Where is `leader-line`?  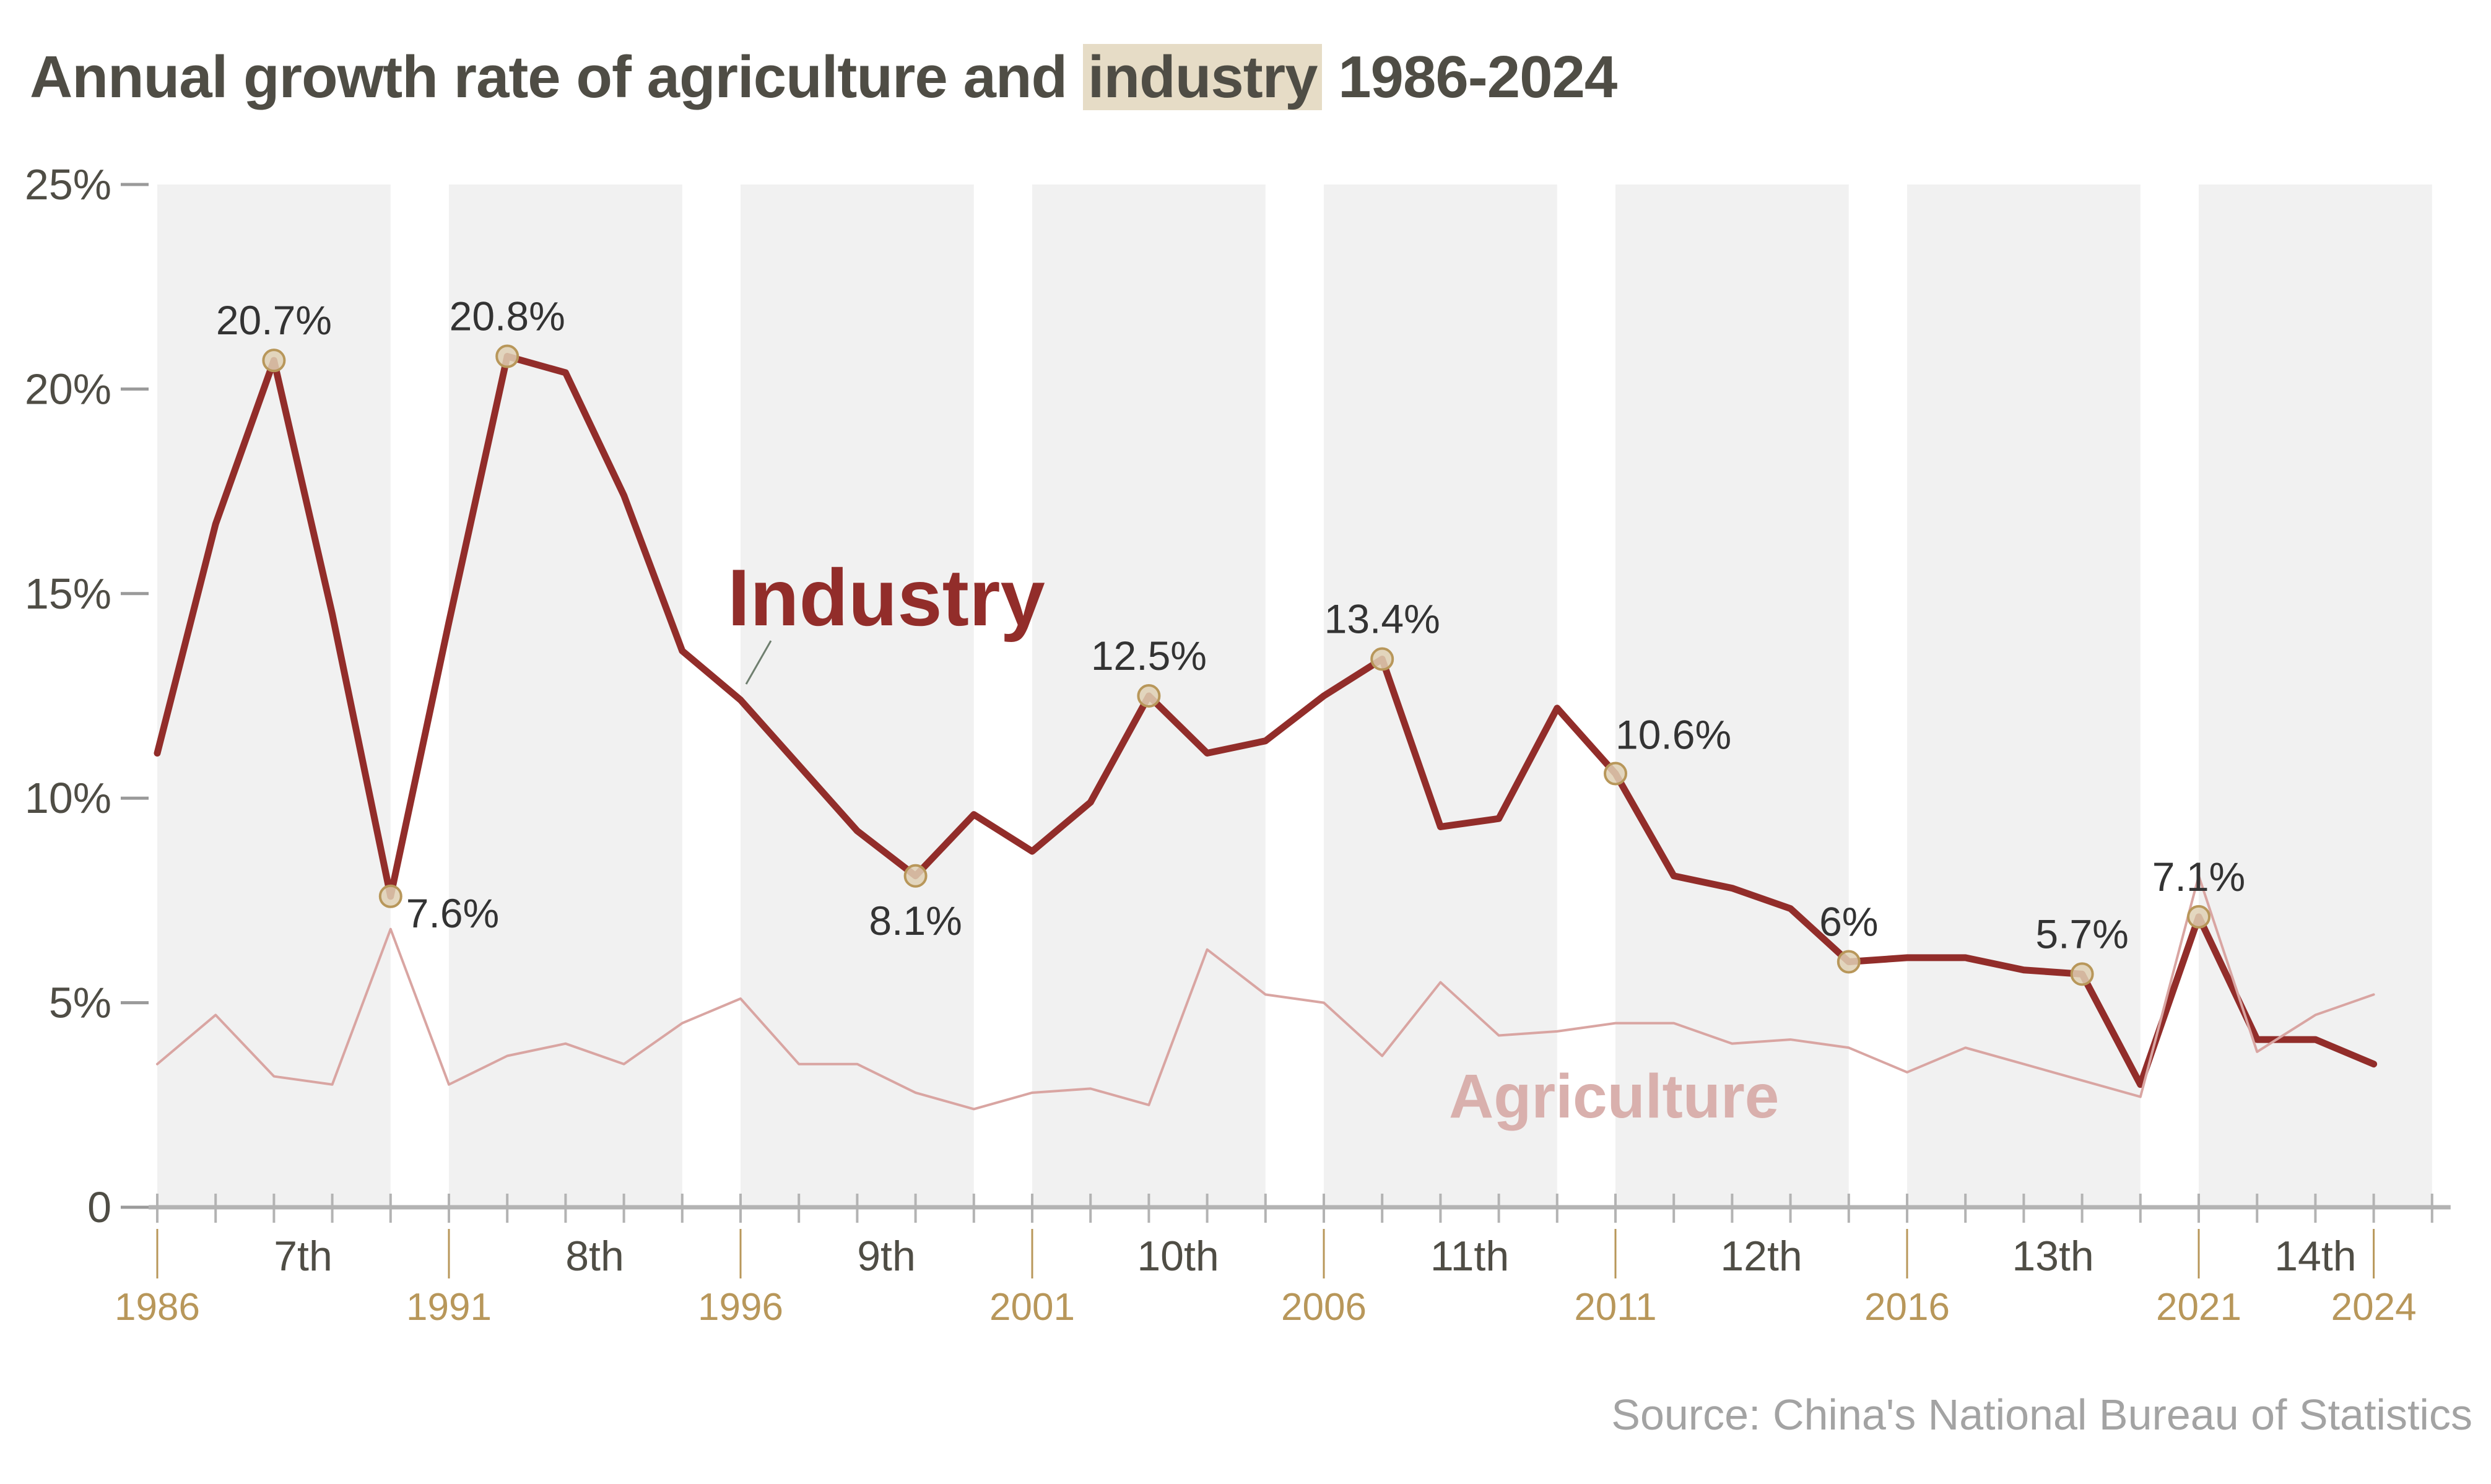
leader-line is located at coordinates (759, 663).